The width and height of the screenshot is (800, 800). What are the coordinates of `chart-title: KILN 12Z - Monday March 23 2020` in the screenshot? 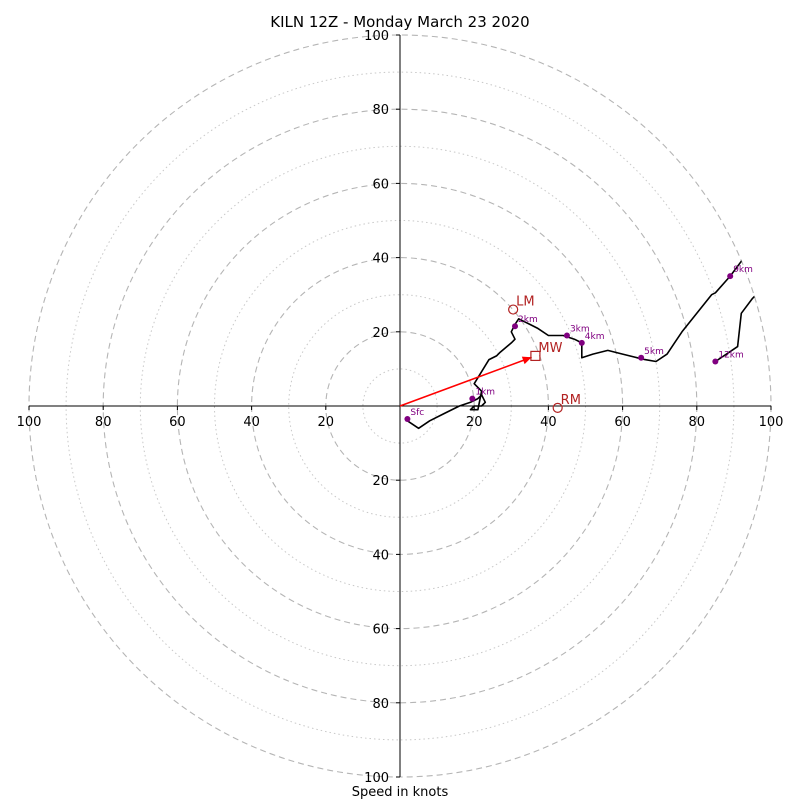 It's located at (399, 22).